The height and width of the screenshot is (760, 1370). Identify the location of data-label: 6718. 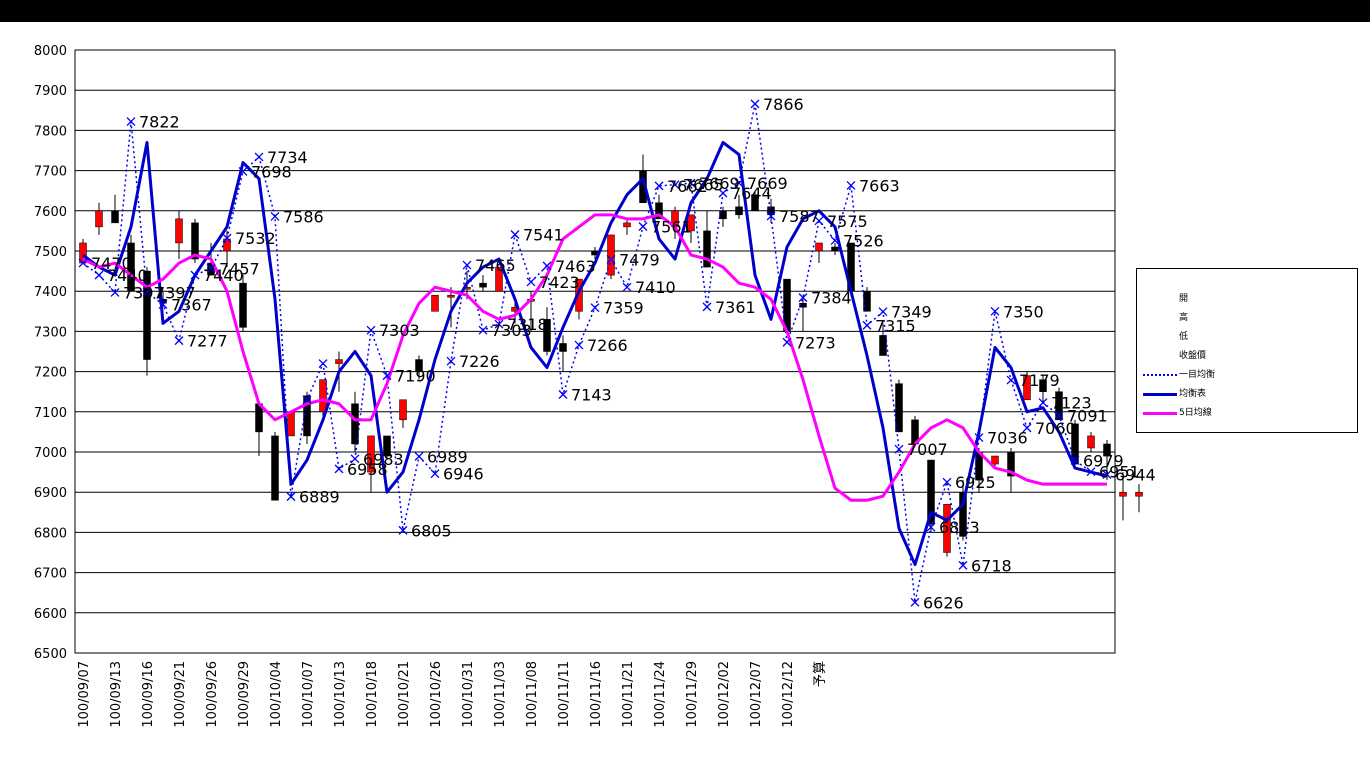
(991, 565).